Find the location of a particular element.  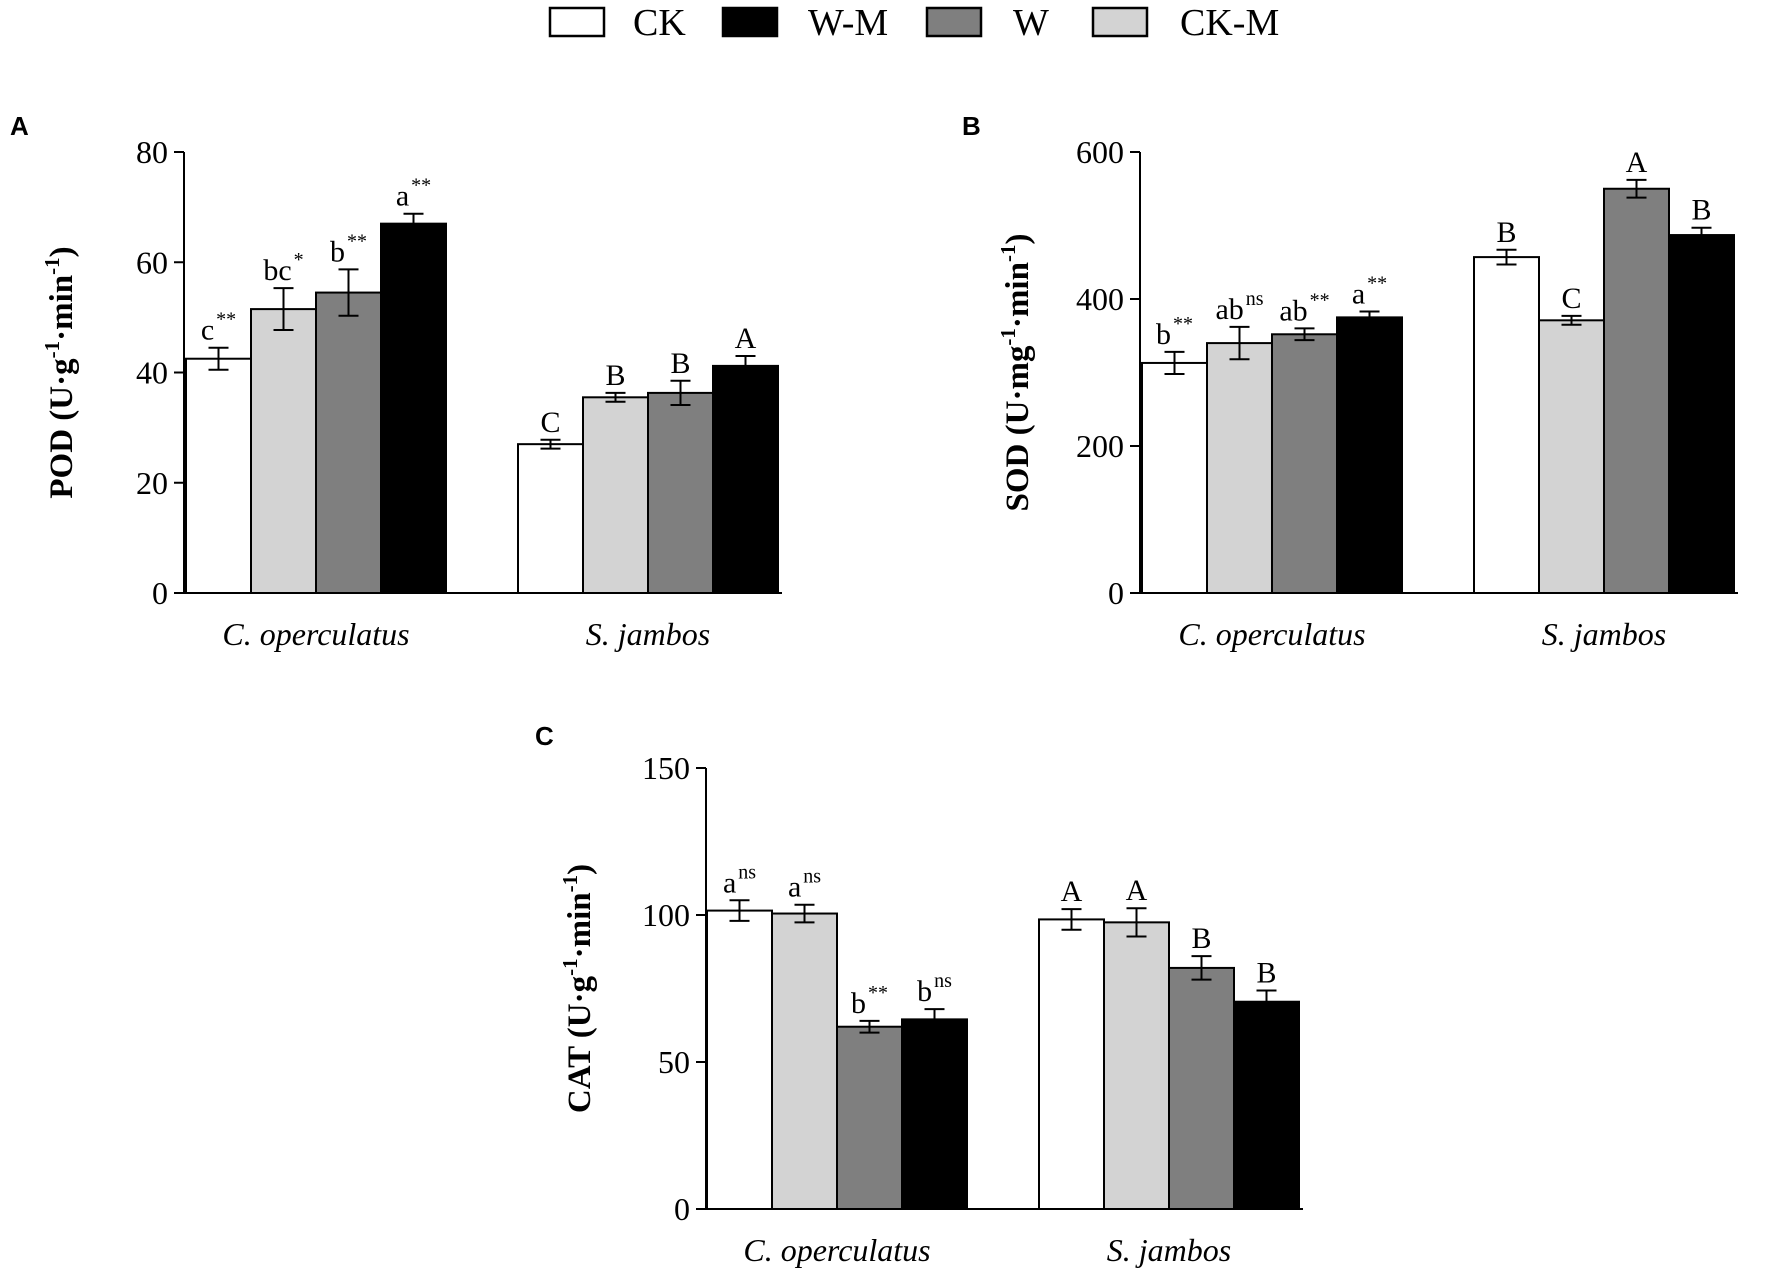

significance-label-w-s-jambos: B is located at coordinates (1201, 938).